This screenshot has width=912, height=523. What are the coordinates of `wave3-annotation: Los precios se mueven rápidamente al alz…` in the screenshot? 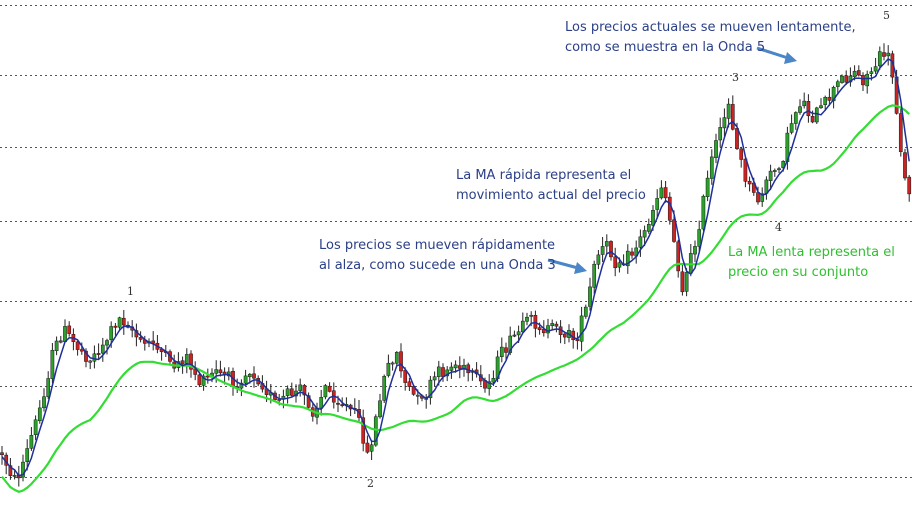 It's located at (437, 256).